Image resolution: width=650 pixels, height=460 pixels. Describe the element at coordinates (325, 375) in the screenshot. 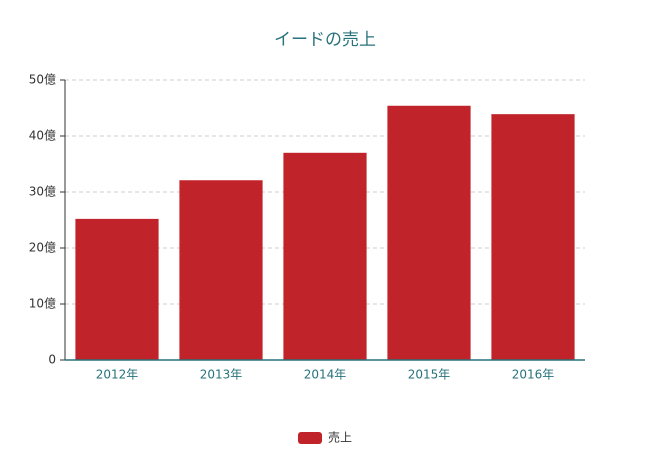

I see `x-tick-label: 2014年` at that location.